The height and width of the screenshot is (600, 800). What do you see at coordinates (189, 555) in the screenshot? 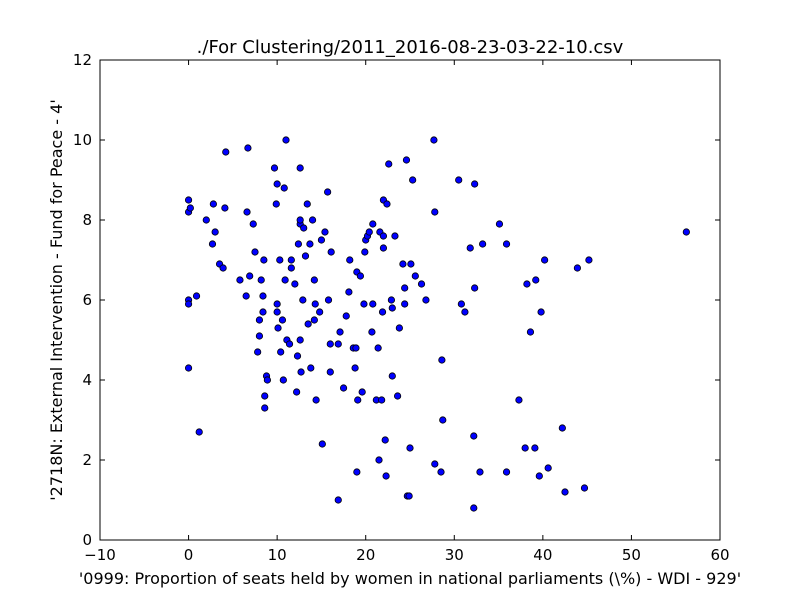
I see `x-tick-label: 0` at bounding box center [189, 555].